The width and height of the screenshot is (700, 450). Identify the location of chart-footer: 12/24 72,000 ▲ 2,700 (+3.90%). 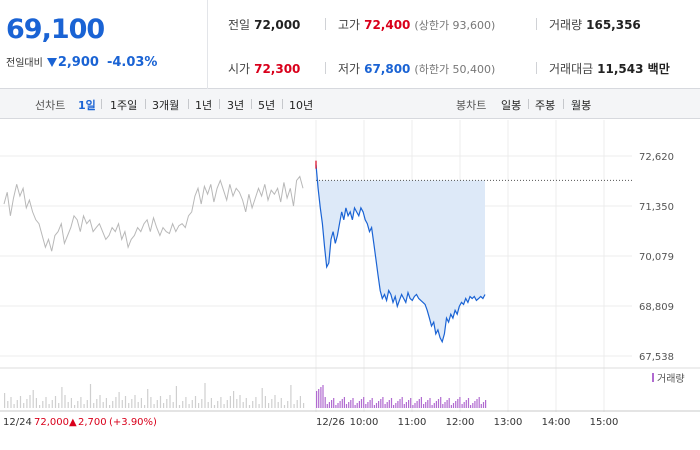
(80, 422).